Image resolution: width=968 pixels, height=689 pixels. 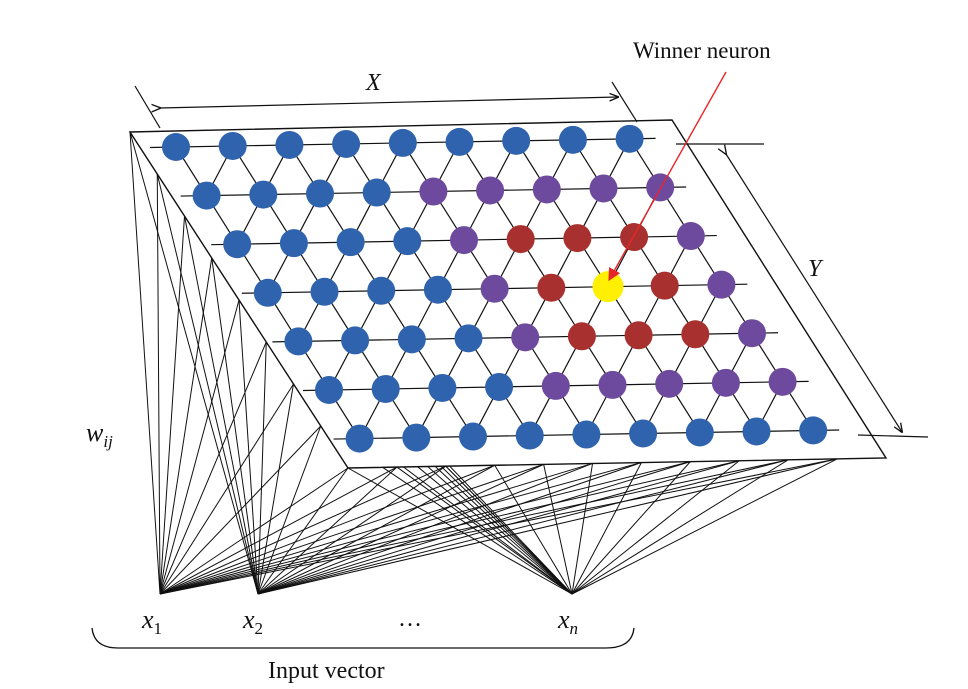 I want to click on x-dimension-label: X, so click(x=373, y=83).